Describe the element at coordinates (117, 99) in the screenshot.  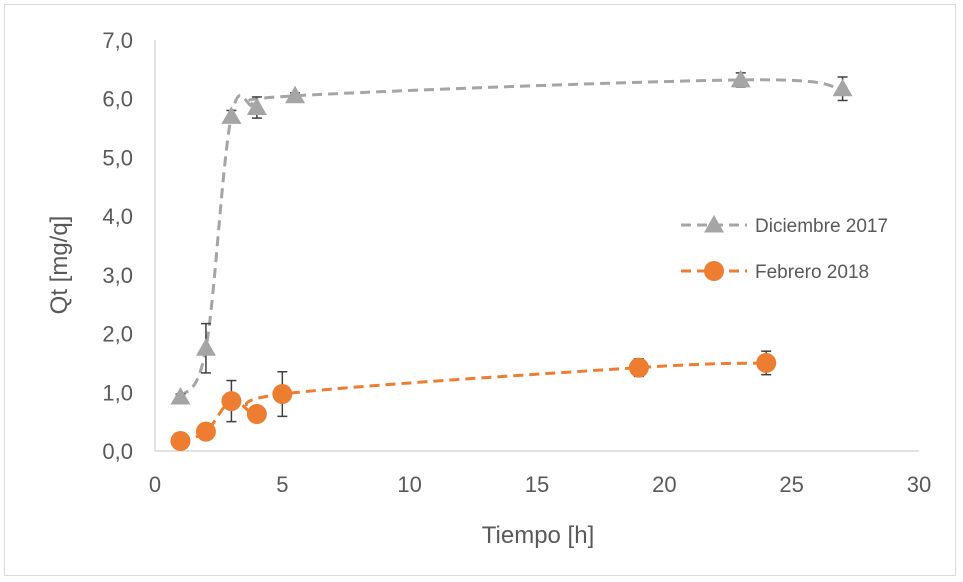
I see `y-tick-label: 6,0` at that location.